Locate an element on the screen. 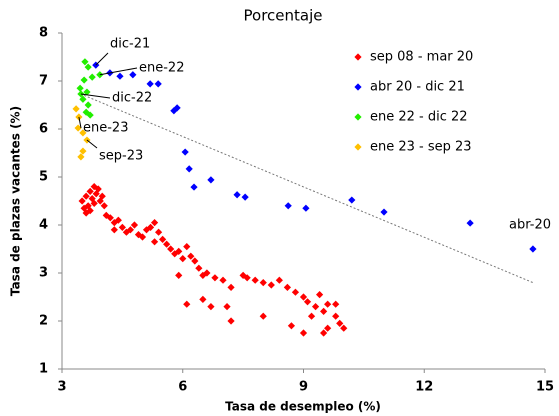  legend-label: sep 08 - mar 20 is located at coordinates (421, 57).